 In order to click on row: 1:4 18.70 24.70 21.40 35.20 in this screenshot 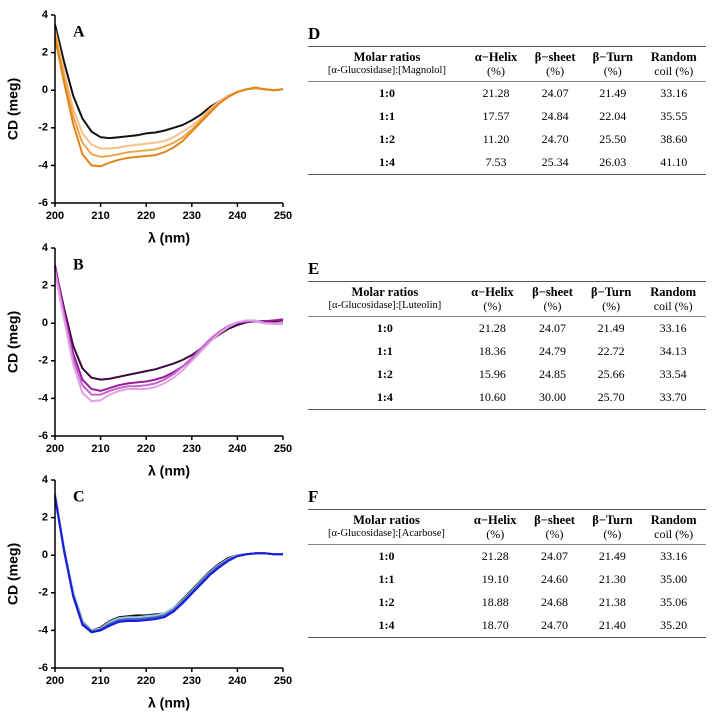, I will do `click(507, 626)`.